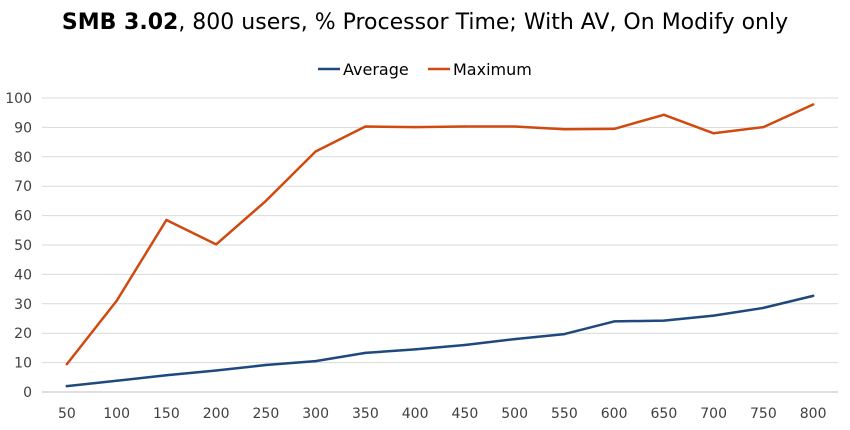 This screenshot has height=430, width=850. I want to click on x-tick-label: 250, so click(266, 414).